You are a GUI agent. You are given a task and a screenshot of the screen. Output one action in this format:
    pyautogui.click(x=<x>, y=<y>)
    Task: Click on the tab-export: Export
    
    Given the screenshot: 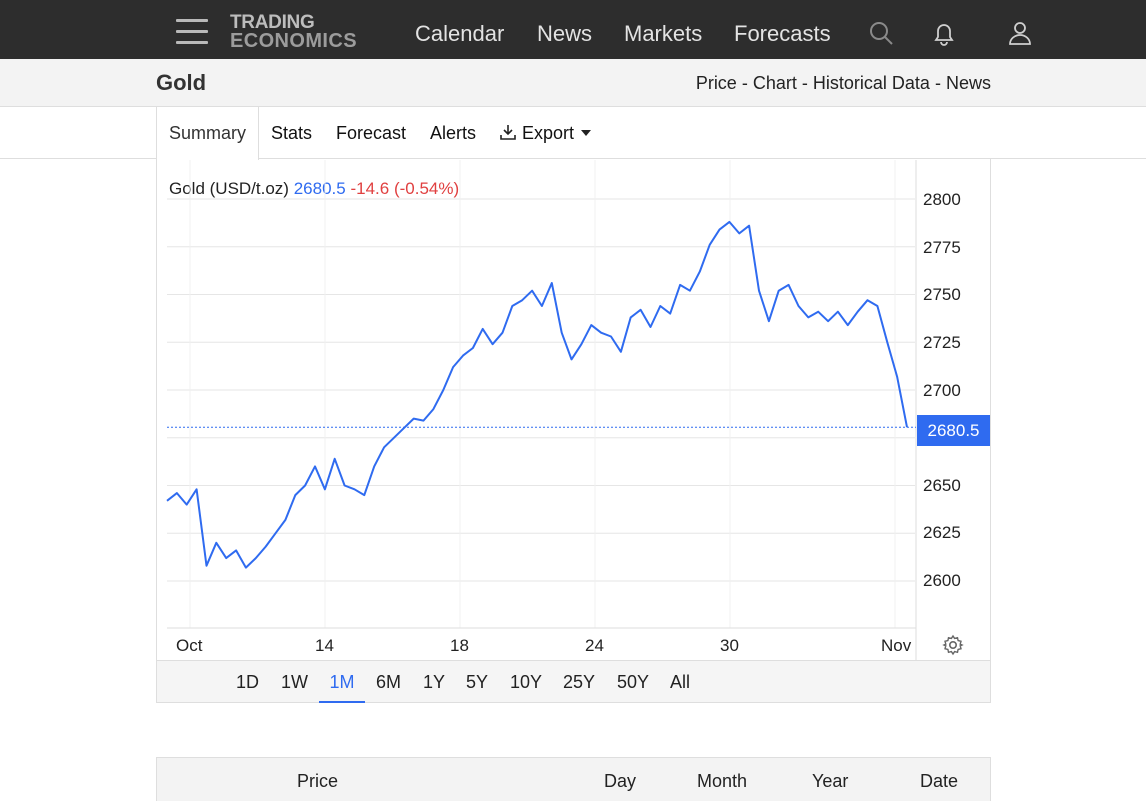 What is the action you would take?
    pyautogui.click(x=545, y=133)
    